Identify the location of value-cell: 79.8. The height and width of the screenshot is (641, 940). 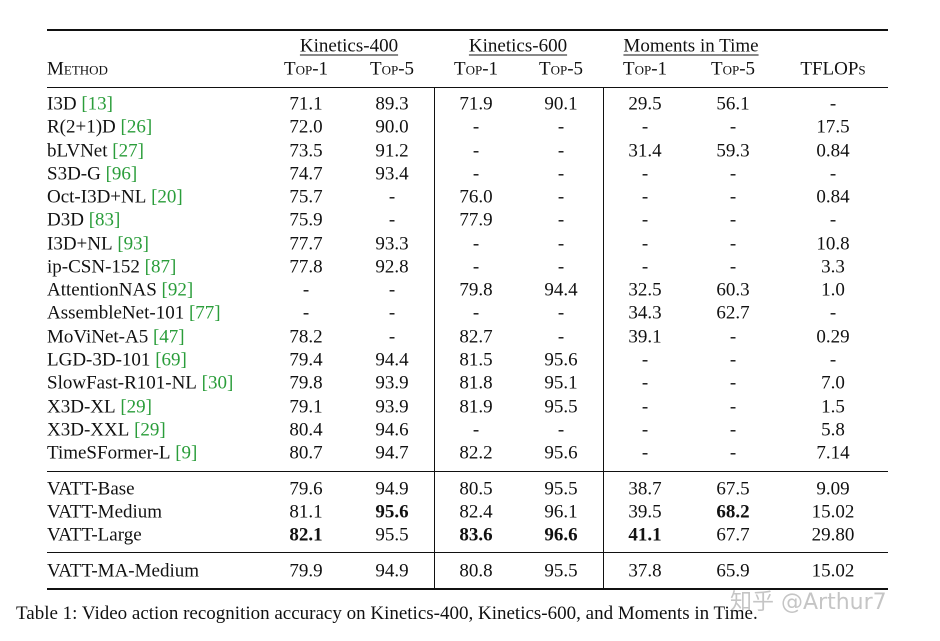
(306, 383).